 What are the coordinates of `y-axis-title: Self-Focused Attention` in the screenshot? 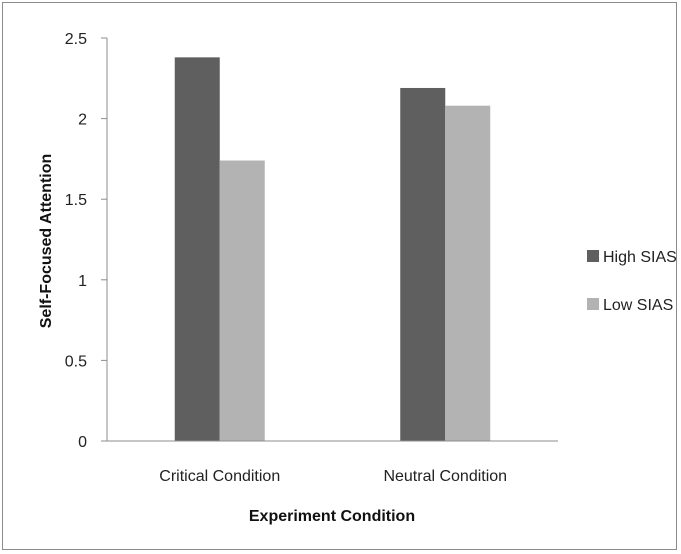 It's located at (46, 241).